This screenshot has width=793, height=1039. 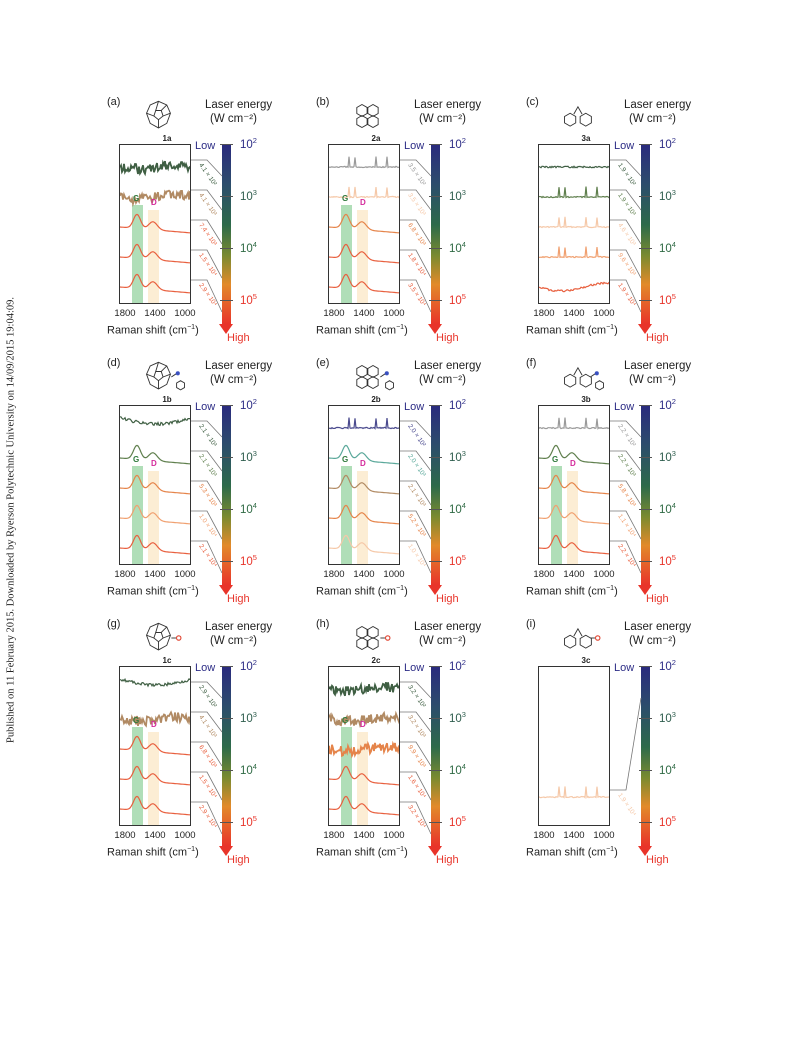 What do you see at coordinates (158, 114) in the screenshot?
I see `corannulene-icon` at bounding box center [158, 114].